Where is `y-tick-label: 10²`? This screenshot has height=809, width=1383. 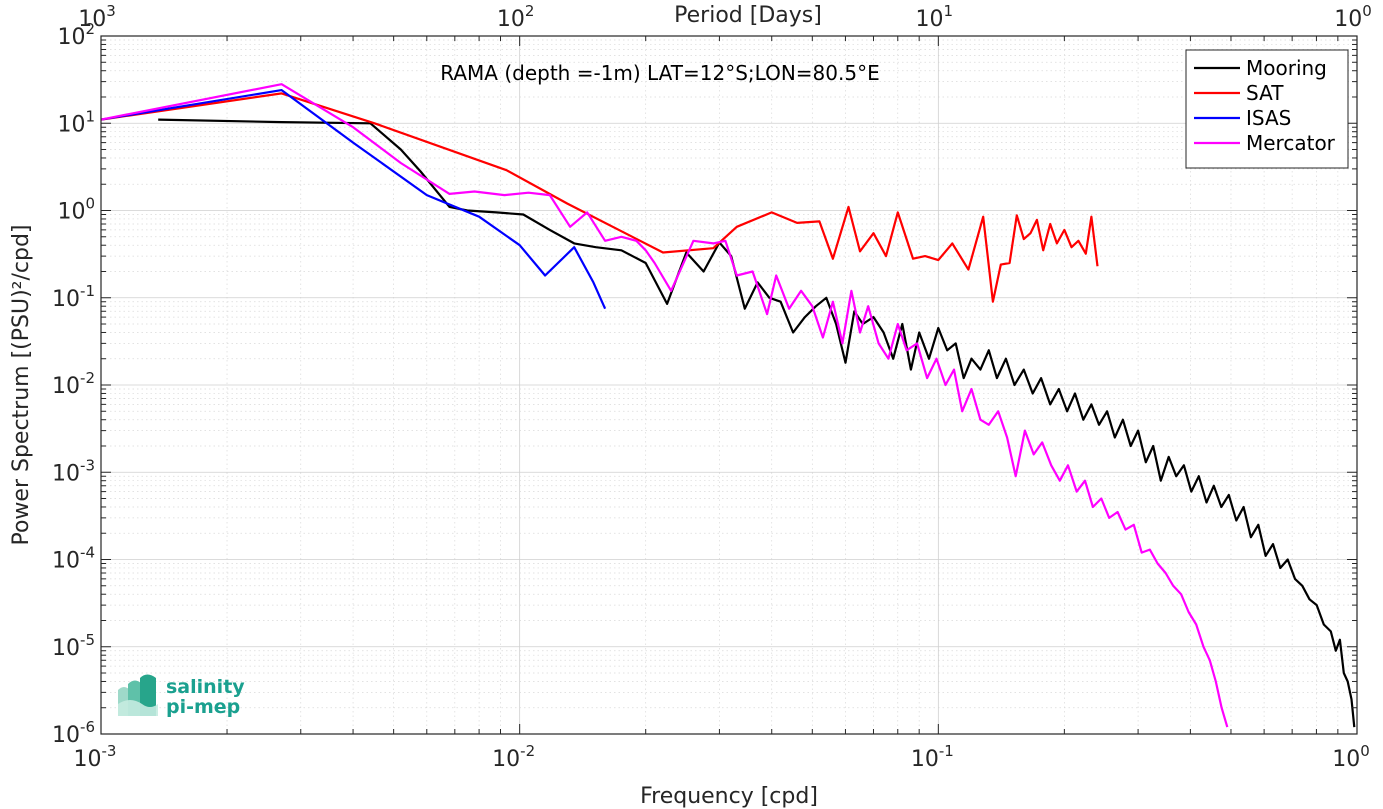
y-tick-label: 10² is located at coordinates (76, 35).